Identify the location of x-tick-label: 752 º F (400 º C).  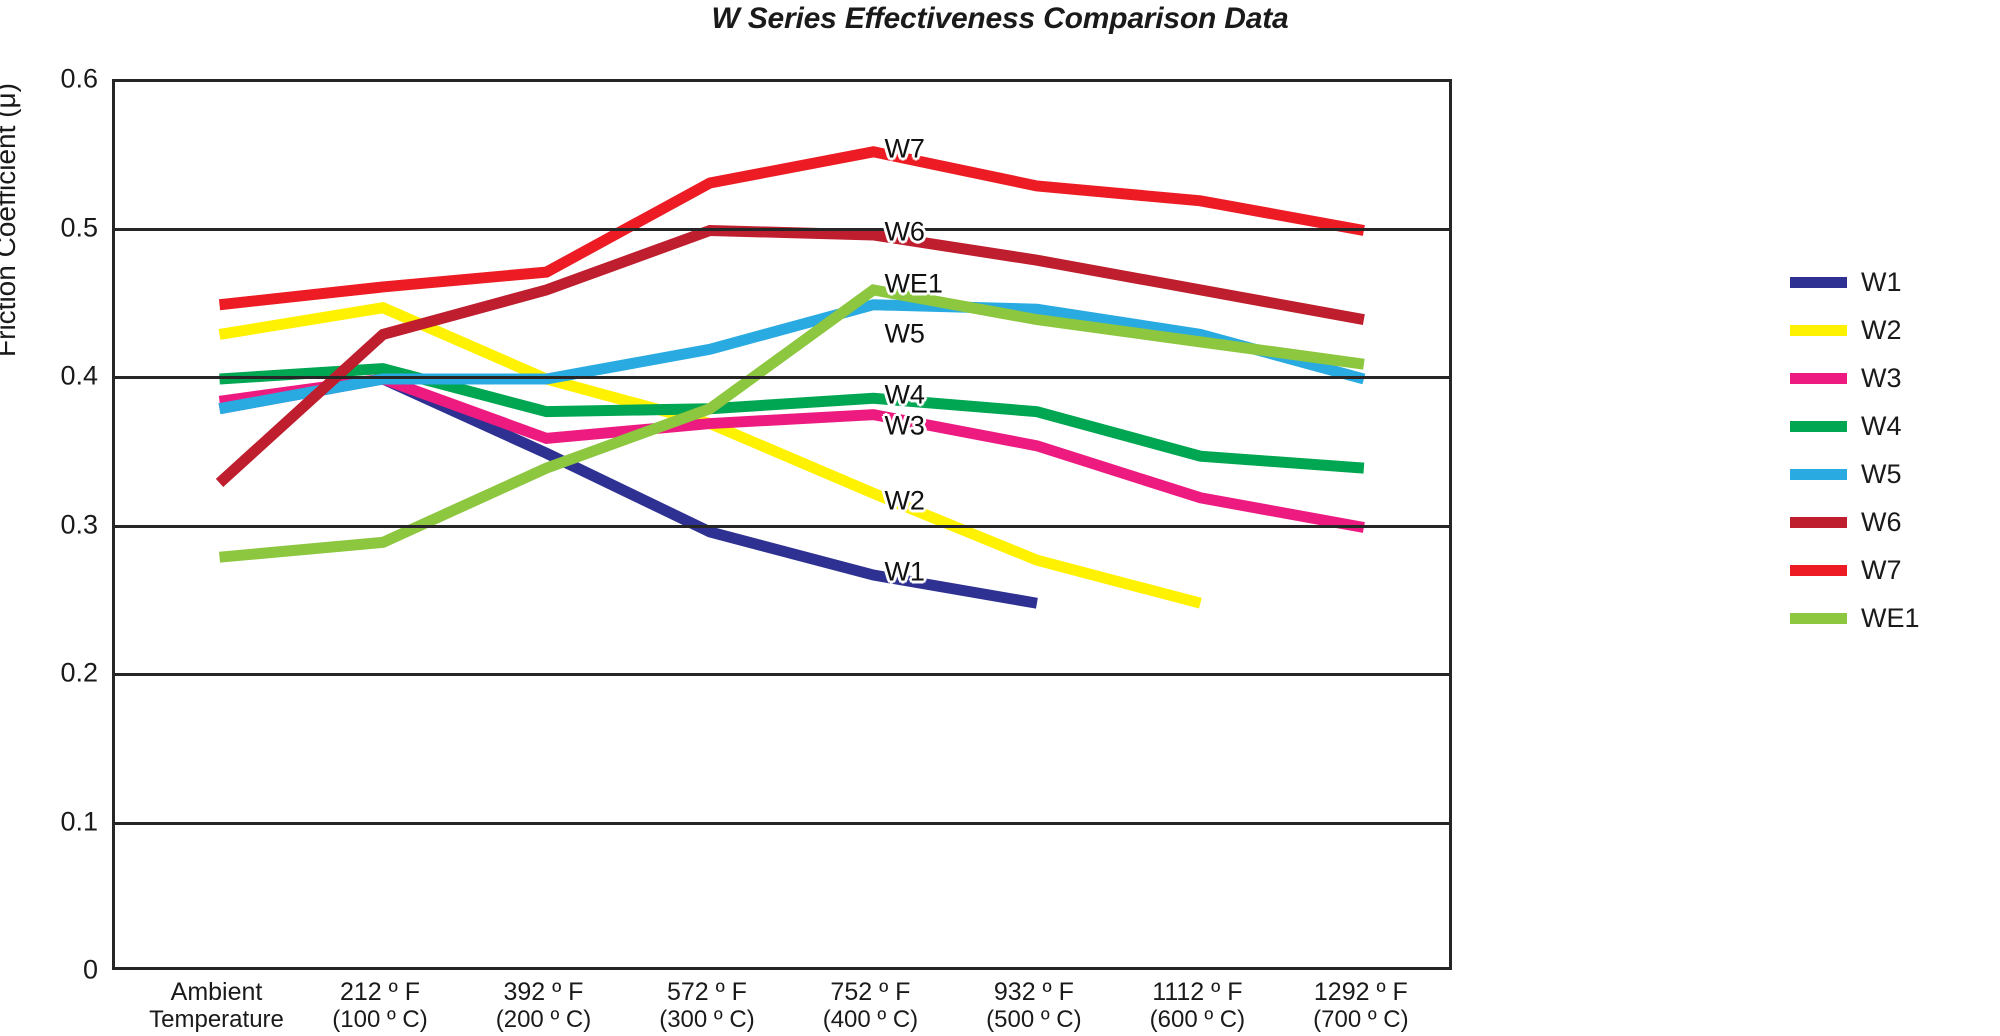
(870, 1006).